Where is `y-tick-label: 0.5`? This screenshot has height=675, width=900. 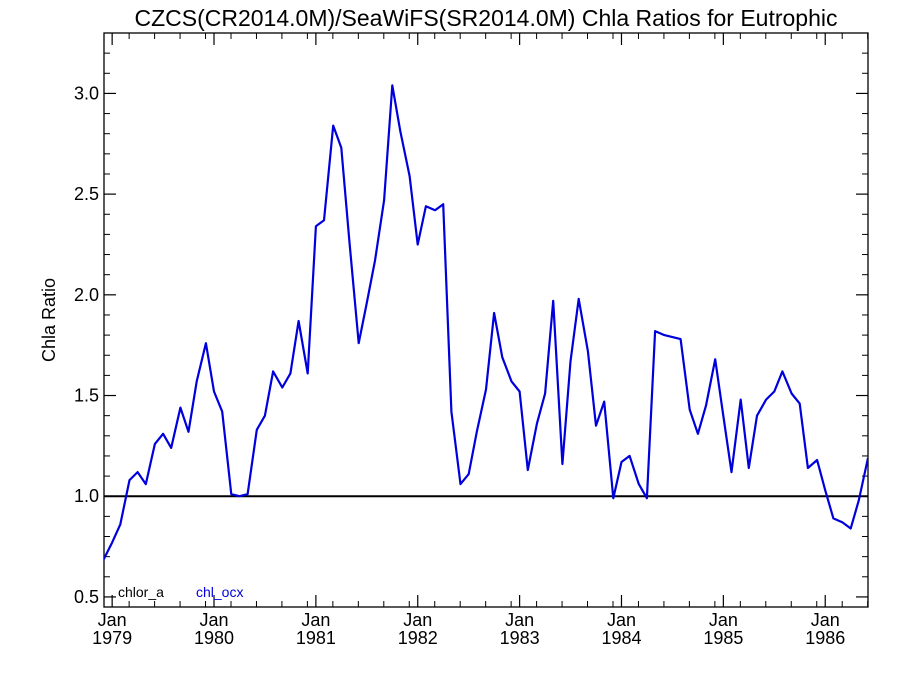
y-tick-label: 0.5 is located at coordinates (86, 597).